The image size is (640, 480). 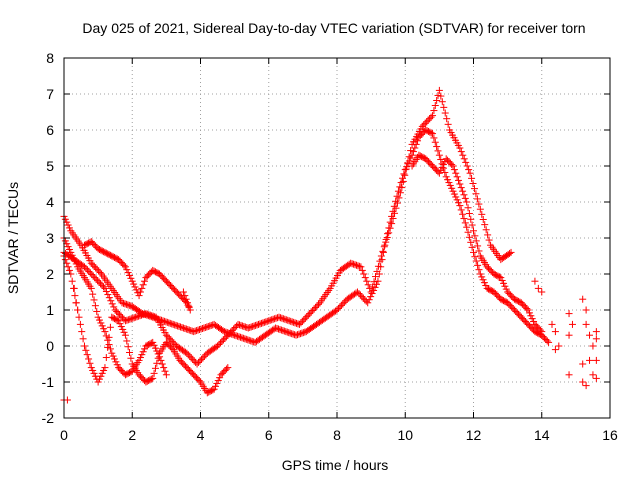 What do you see at coordinates (201, 435) in the screenshot?
I see `x-tick-label: 4` at bounding box center [201, 435].